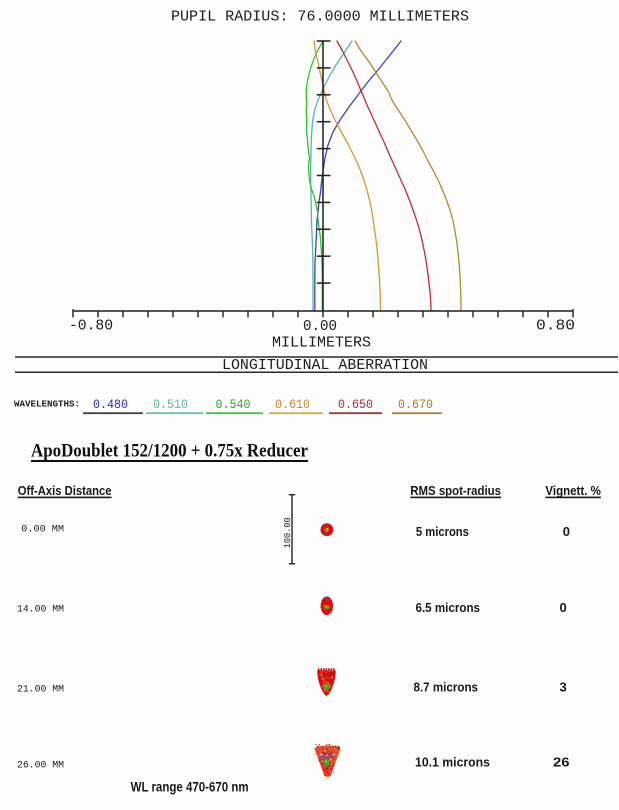 The image size is (619, 810). I want to click on svg-text: -0.80, so click(91, 326).